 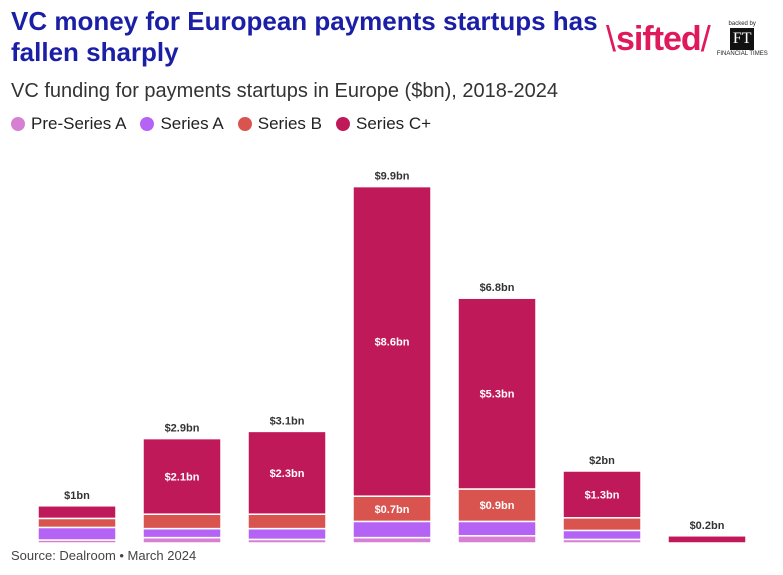 I want to click on segment-label: $8.6bn, so click(x=392, y=342).